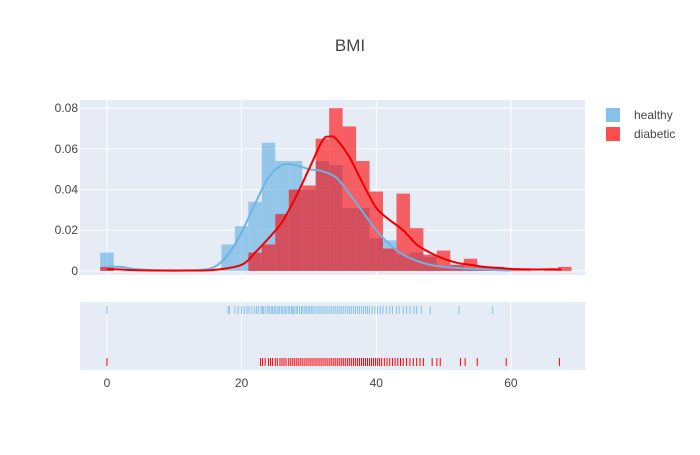 The height and width of the screenshot is (455, 700). I want to click on legend-swatch-healthy, so click(613, 115).